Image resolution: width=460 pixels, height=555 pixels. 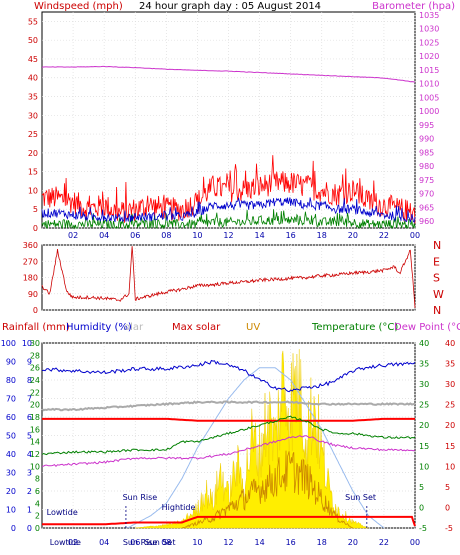 What do you see at coordinates (229, 521) in the screenshot?
I see `series-rainfall` at bounding box center [229, 521].